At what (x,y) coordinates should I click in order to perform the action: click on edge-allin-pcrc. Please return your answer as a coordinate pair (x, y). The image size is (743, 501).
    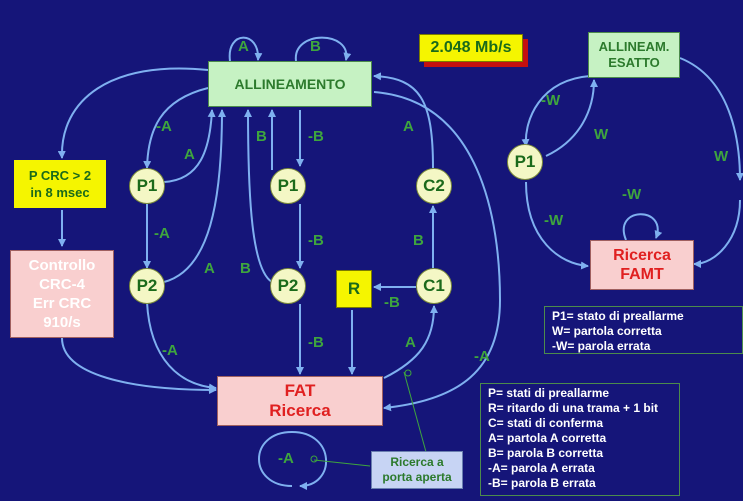
    Looking at the image, I should click on (133, 113).